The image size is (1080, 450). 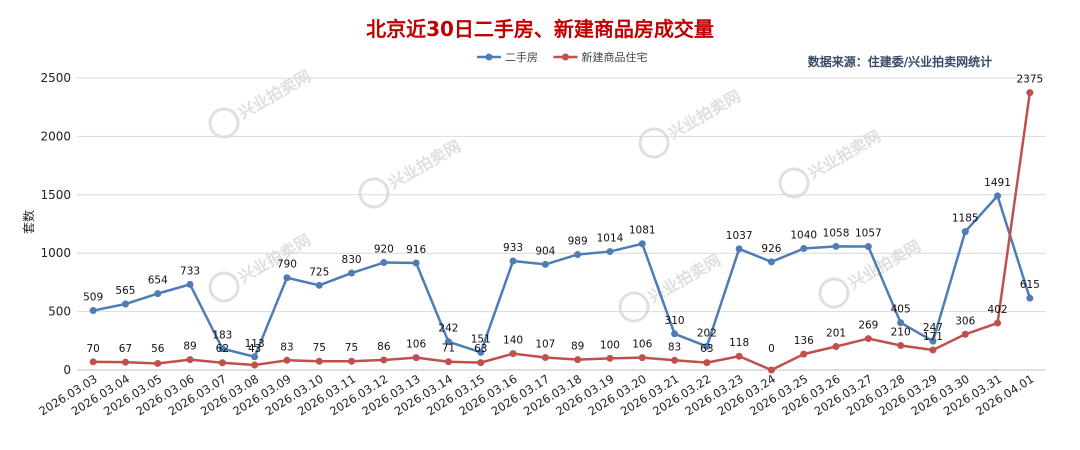 I want to click on data-label: 118, so click(x=739, y=343).